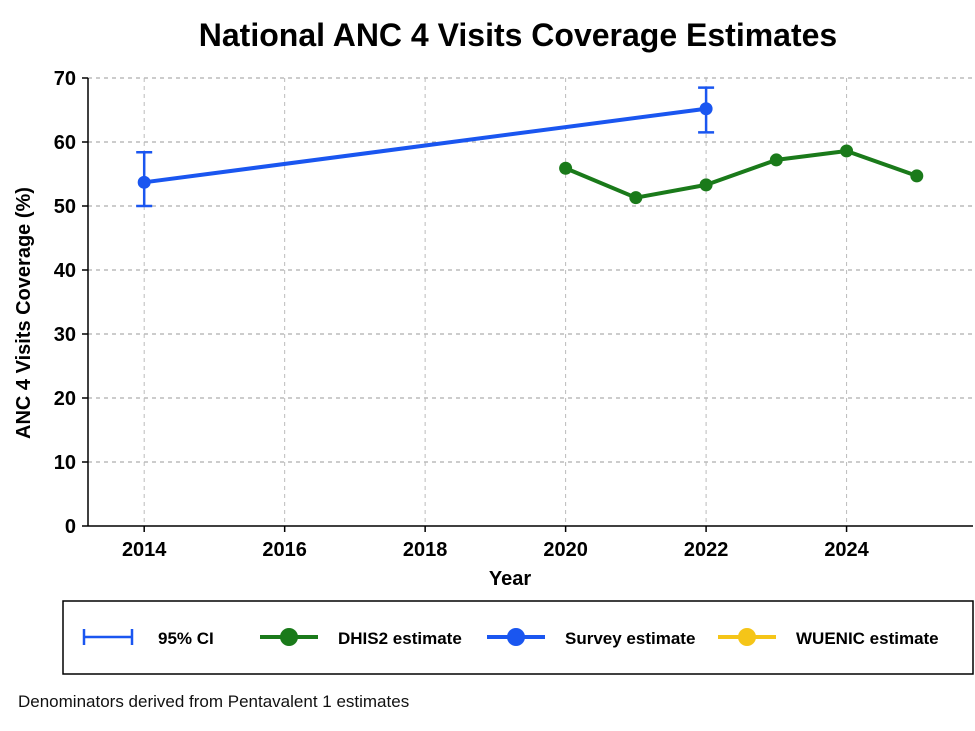 This screenshot has width=975, height=731. I want to click on y-tick-label: 30, so click(65, 335).